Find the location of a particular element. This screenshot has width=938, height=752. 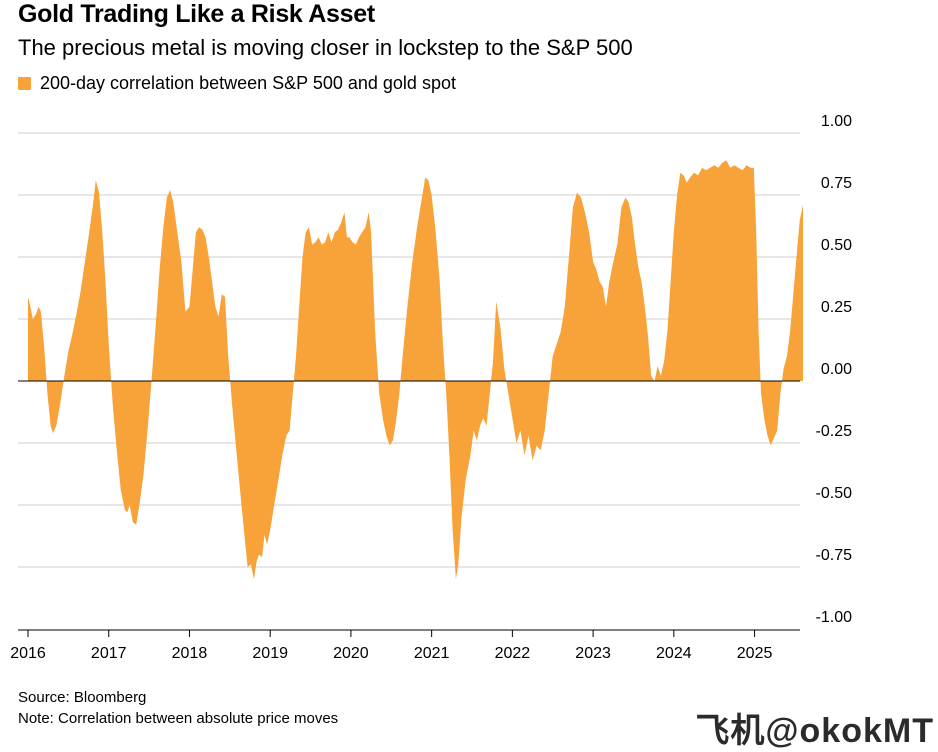

y-axis-ticks: 1.00 0.75 0.50 0.25 0.00 -0.25 -0.50 -0.75 -1.00 is located at coordinates (834, 369).